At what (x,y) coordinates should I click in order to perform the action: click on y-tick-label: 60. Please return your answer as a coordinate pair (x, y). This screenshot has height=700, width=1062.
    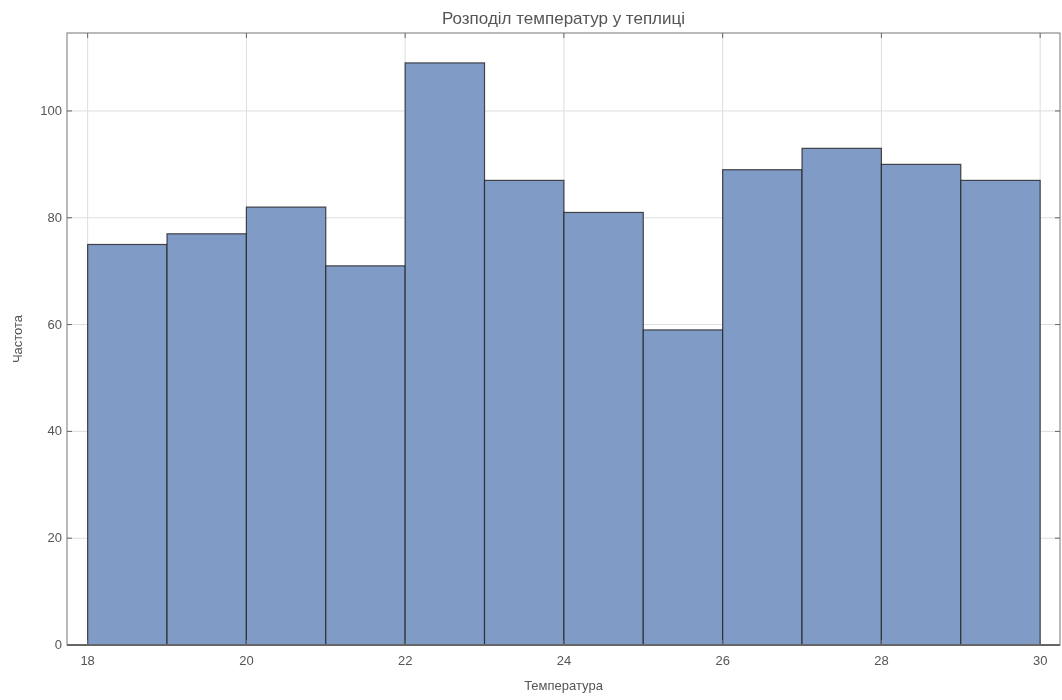
    Looking at the image, I should click on (54, 324).